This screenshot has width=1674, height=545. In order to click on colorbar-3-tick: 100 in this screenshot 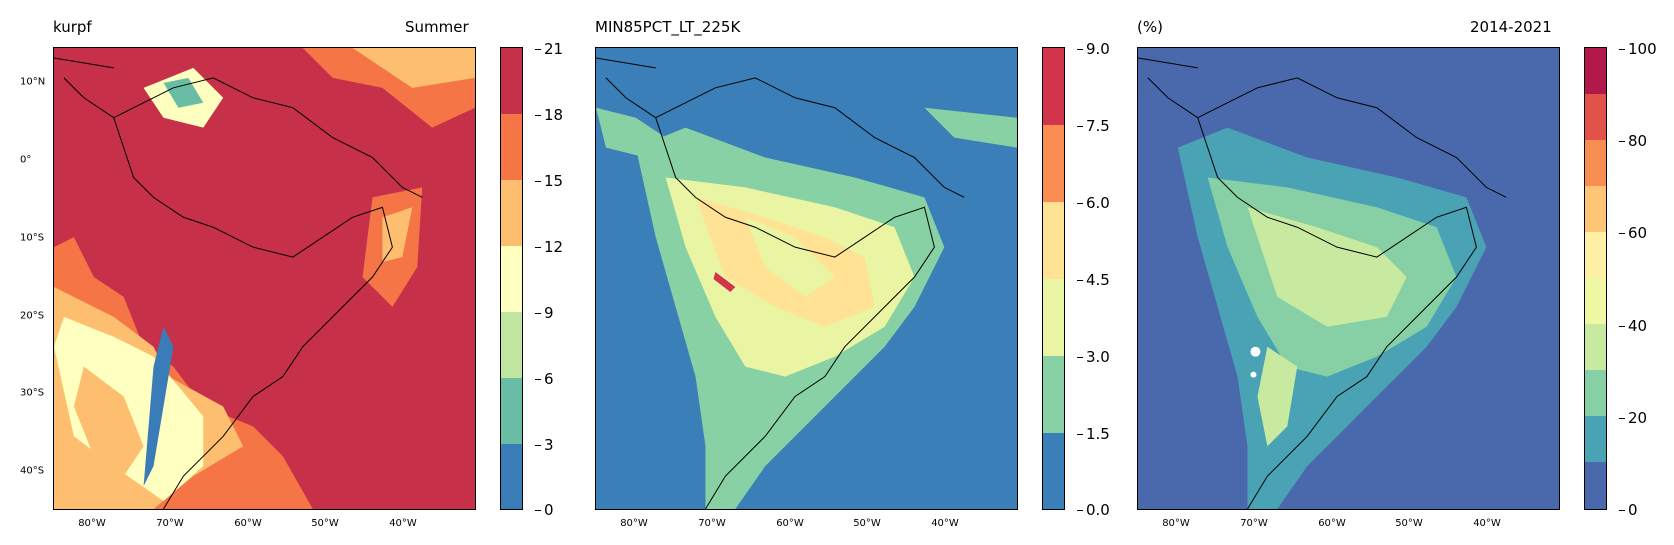, I will do `click(1638, 49)`.